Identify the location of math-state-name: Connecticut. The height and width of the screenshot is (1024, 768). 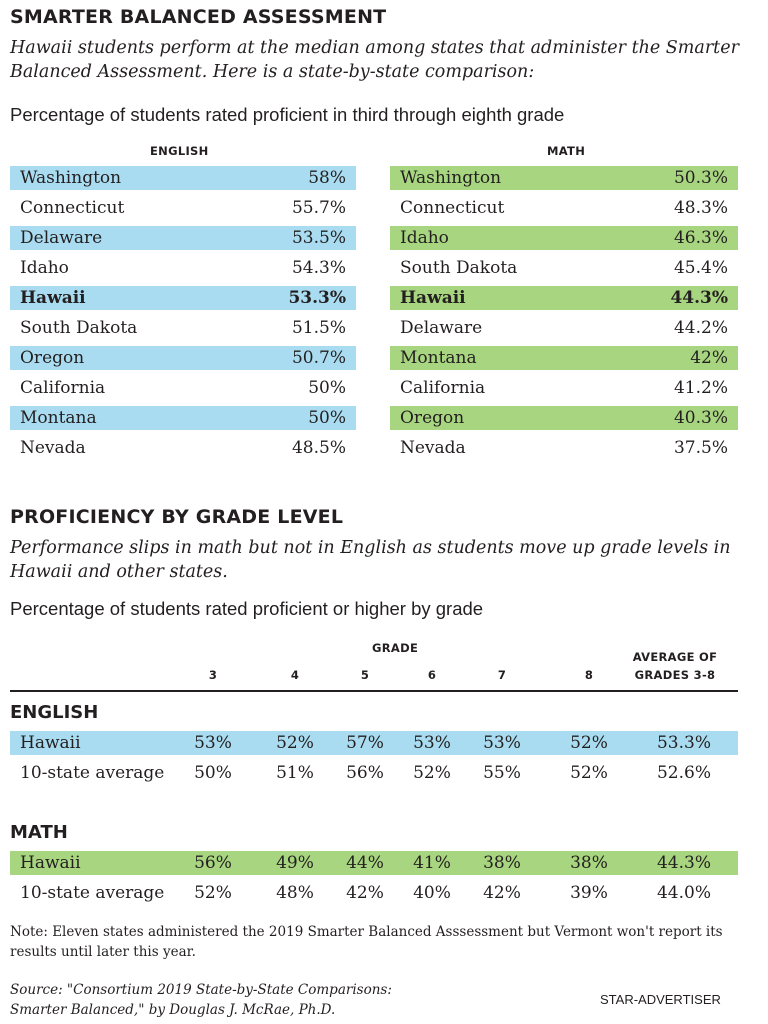
(452, 208).